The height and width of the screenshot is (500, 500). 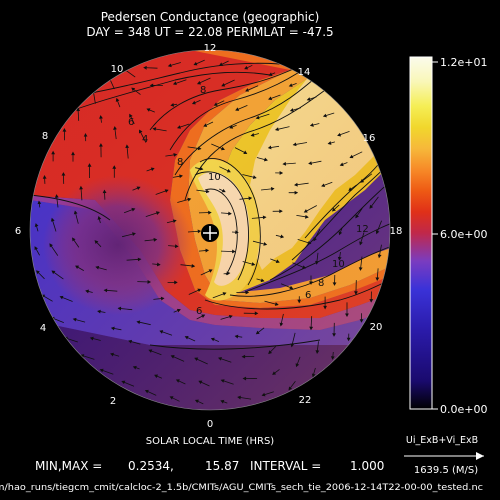 I want to click on lt-label: 12, so click(x=210, y=48).